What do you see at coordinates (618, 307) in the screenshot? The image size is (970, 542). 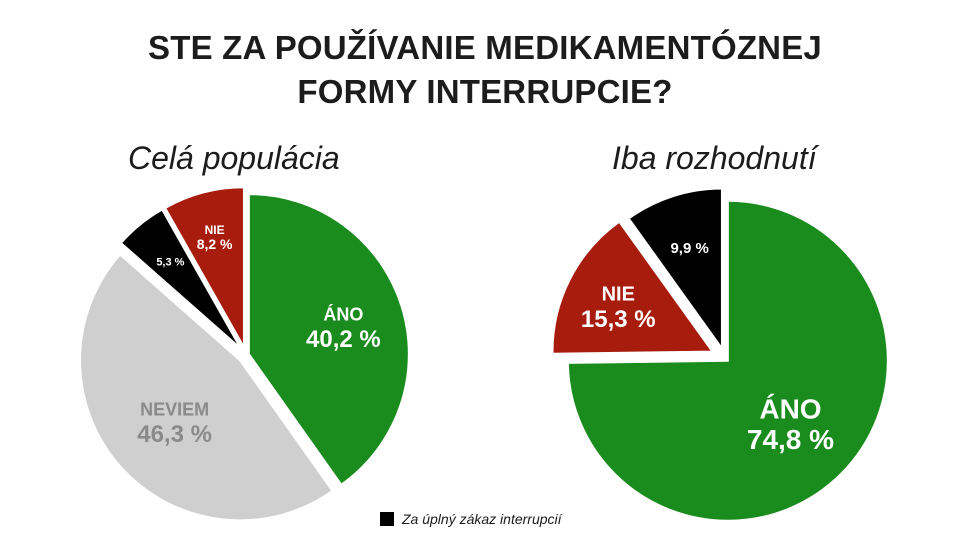 I see `pie-1-slice-1-label: NIE 15,3 %` at bounding box center [618, 307].